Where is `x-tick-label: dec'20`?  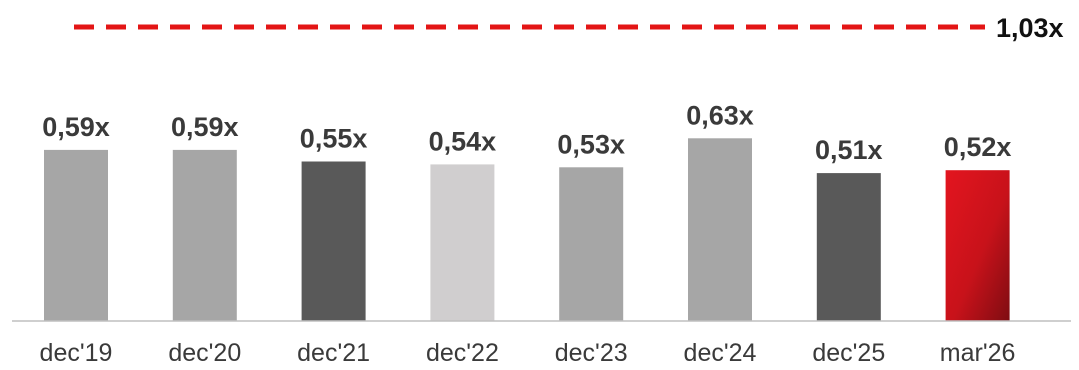 x-tick-label: dec'20 is located at coordinates (204, 353).